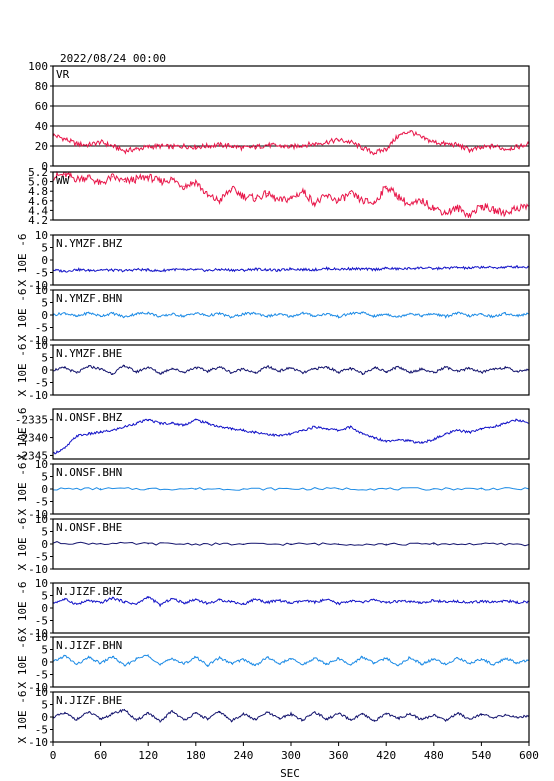 This screenshot has width=554, height=781. What do you see at coordinates (41, 519) in the screenshot?
I see `y-tick-label: 10` at bounding box center [41, 519].